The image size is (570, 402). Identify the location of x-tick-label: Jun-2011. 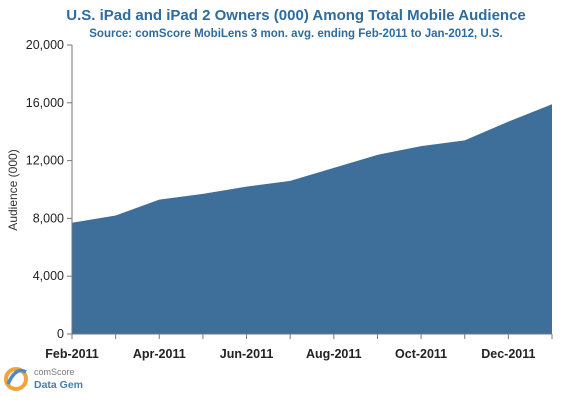
(247, 354).